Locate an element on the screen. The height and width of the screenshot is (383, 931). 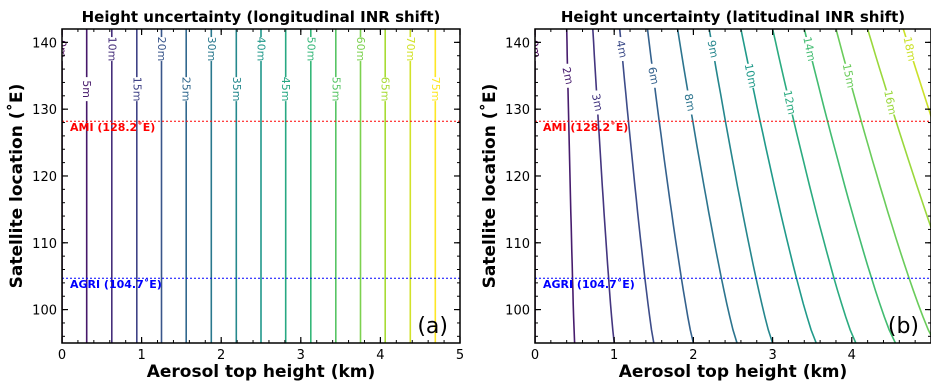
contour-label: 9m is located at coordinates (712, 49).